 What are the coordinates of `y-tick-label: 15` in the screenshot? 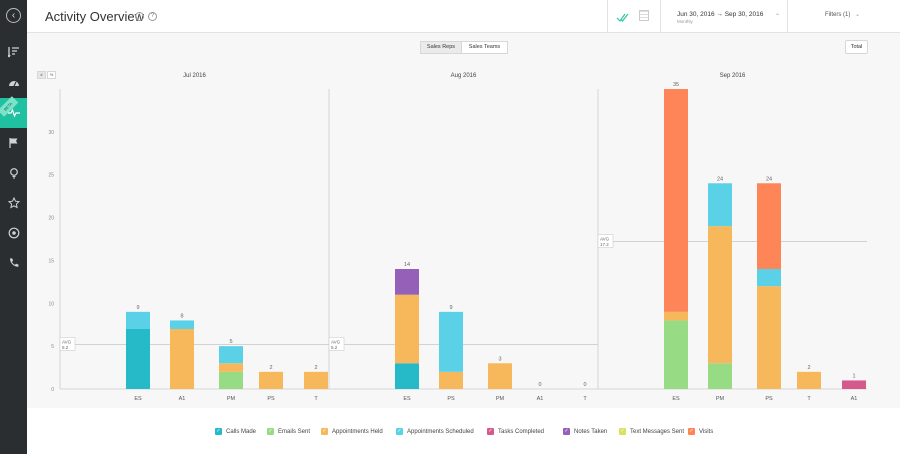 It's located at (51, 261).